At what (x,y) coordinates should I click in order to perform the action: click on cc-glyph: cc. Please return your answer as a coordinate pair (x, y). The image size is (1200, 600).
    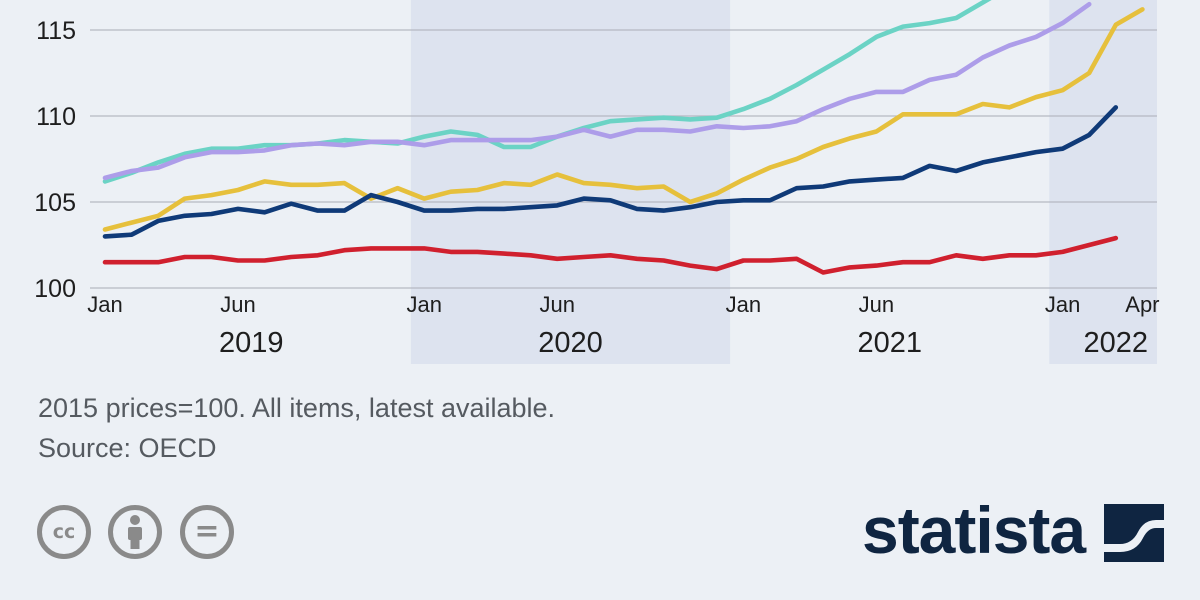
    Looking at the image, I should click on (64, 532).